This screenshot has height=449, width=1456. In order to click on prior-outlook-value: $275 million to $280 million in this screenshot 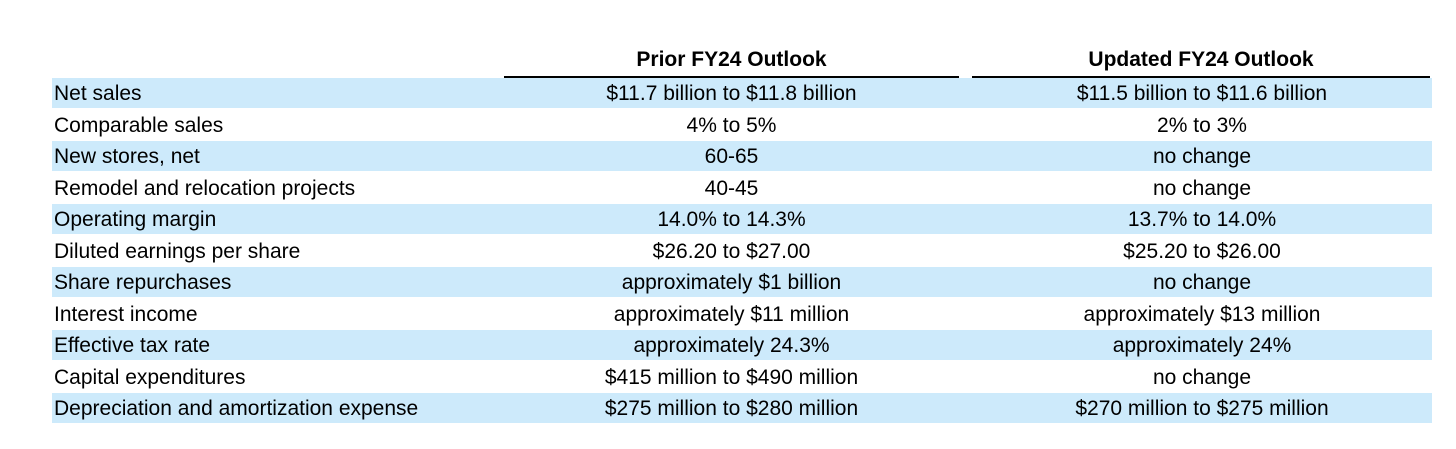, I will do `click(731, 408)`.